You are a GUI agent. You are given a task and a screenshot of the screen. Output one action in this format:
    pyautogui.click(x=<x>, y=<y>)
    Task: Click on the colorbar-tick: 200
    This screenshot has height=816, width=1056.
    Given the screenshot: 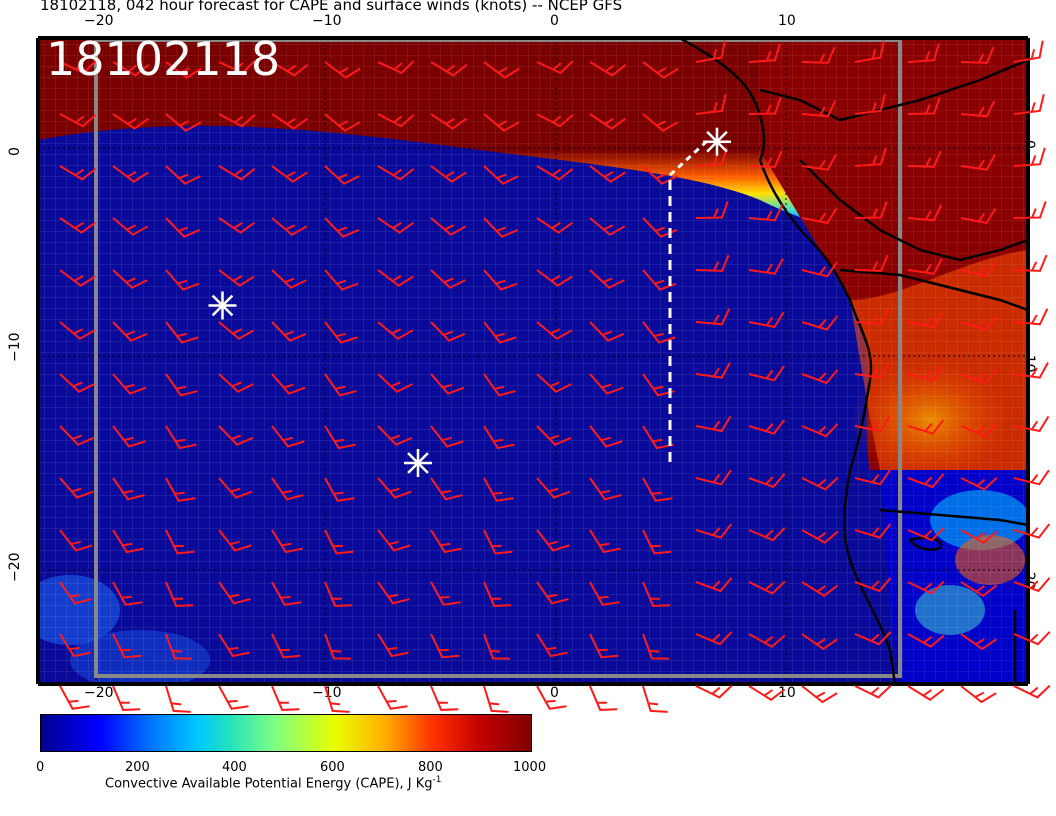 What is the action you would take?
    pyautogui.click(x=137, y=767)
    